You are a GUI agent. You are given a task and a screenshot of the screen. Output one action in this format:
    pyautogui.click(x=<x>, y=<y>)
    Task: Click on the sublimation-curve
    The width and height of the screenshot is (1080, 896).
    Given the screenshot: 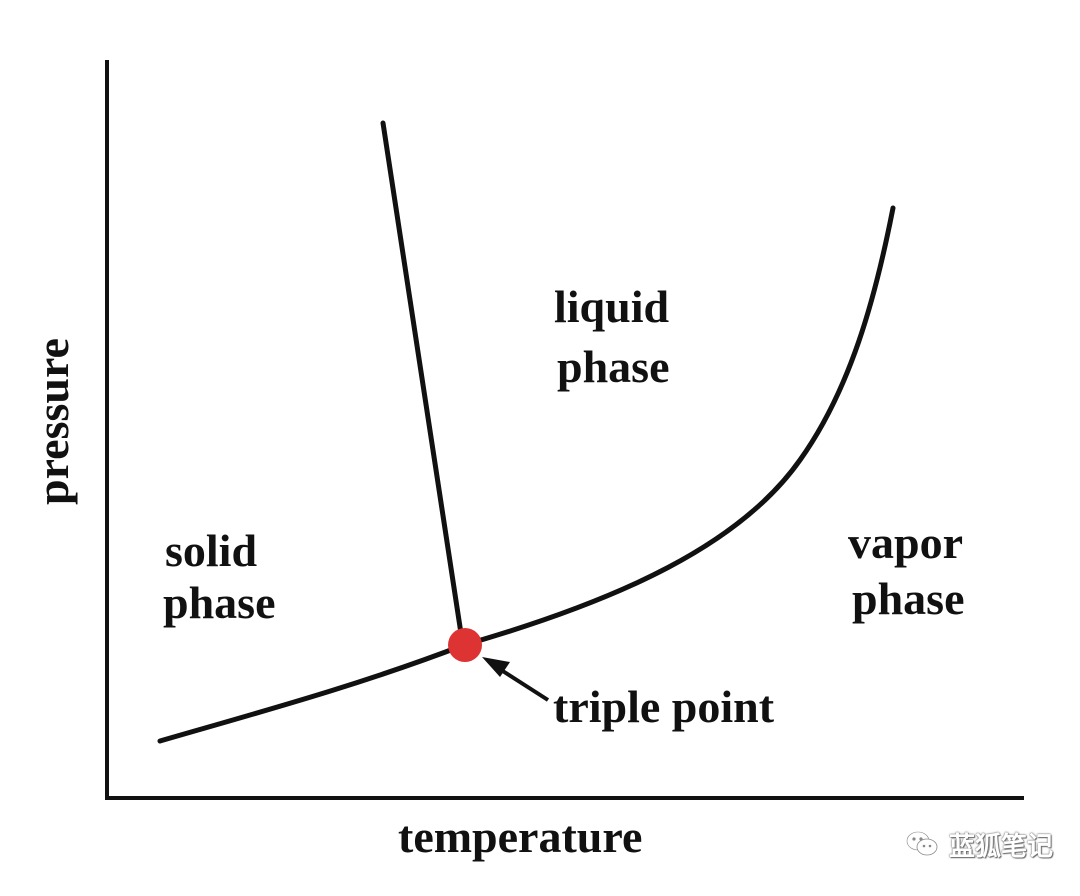 What is the action you would take?
    pyautogui.click(x=312, y=693)
    